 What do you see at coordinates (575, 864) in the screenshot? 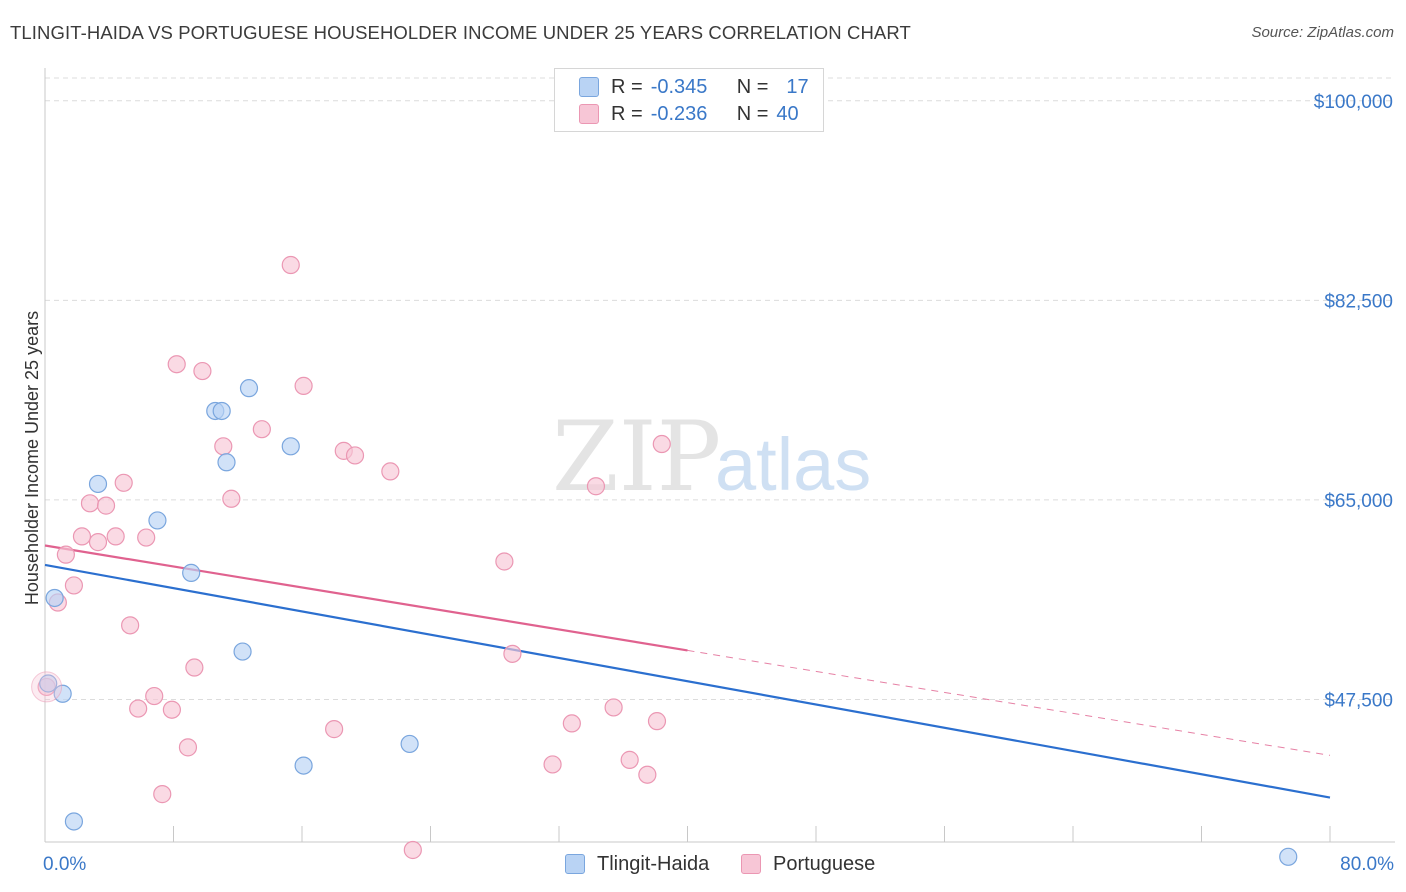
I see `bottom-swatch-blue` at bounding box center [575, 864].